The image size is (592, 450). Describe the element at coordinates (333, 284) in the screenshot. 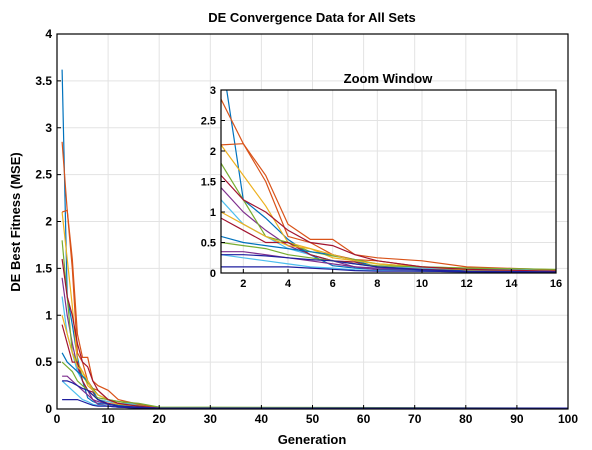

I see `zoom-x-tick-label: 6` at that location.